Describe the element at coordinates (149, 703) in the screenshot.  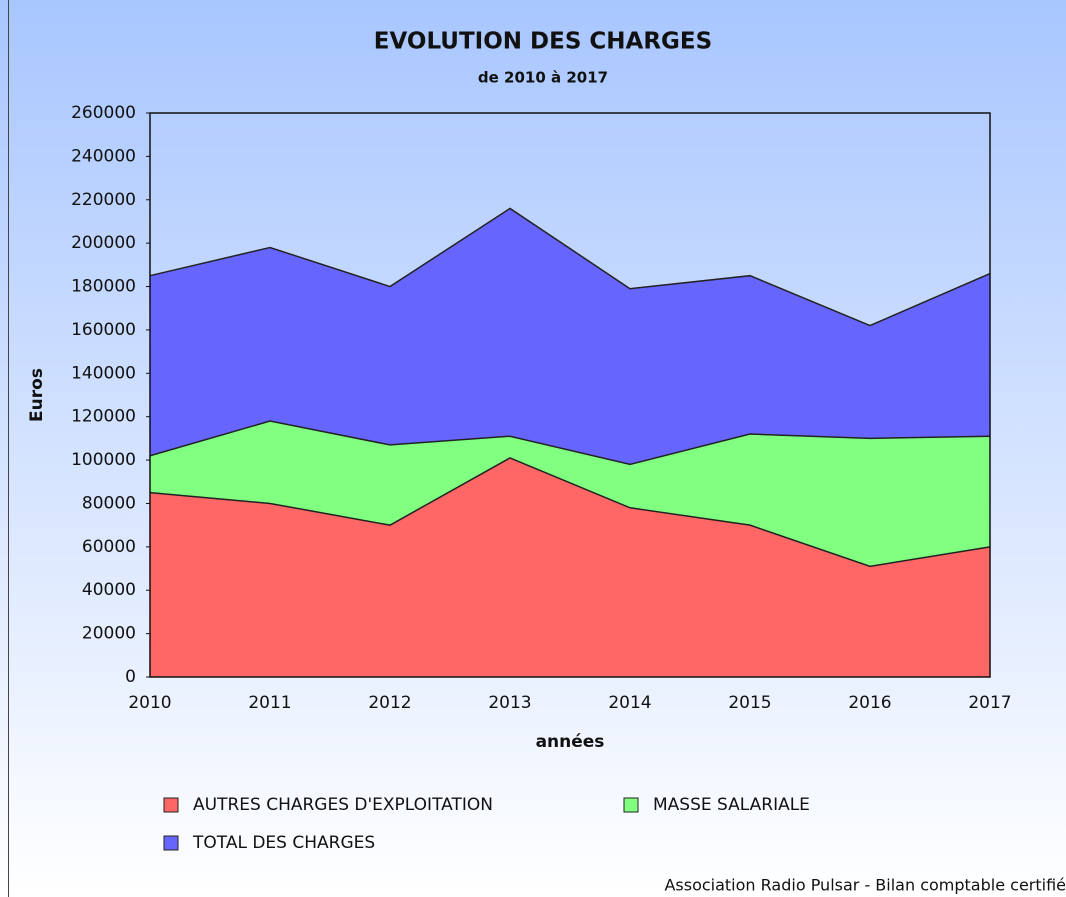
I see `x-tick-label: 2010` at that location.